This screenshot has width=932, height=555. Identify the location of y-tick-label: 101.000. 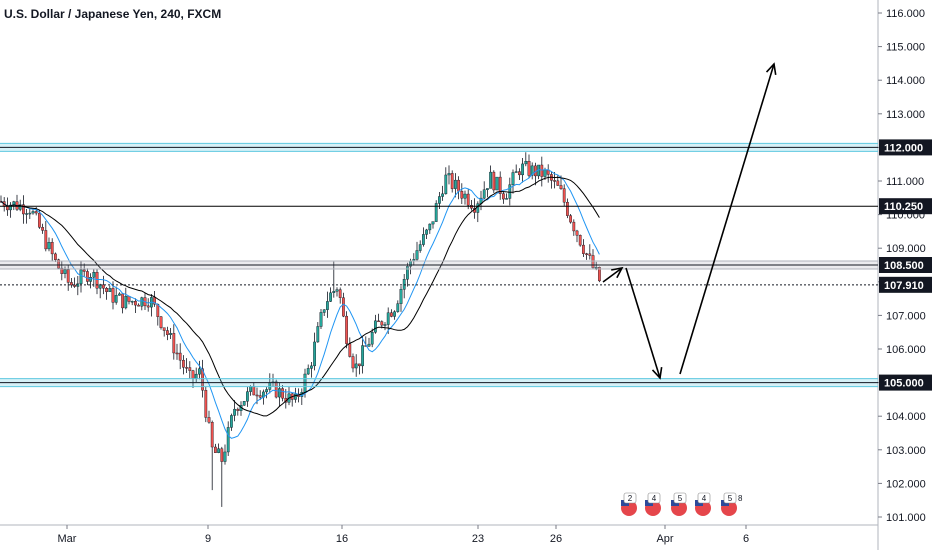
(906, 518).